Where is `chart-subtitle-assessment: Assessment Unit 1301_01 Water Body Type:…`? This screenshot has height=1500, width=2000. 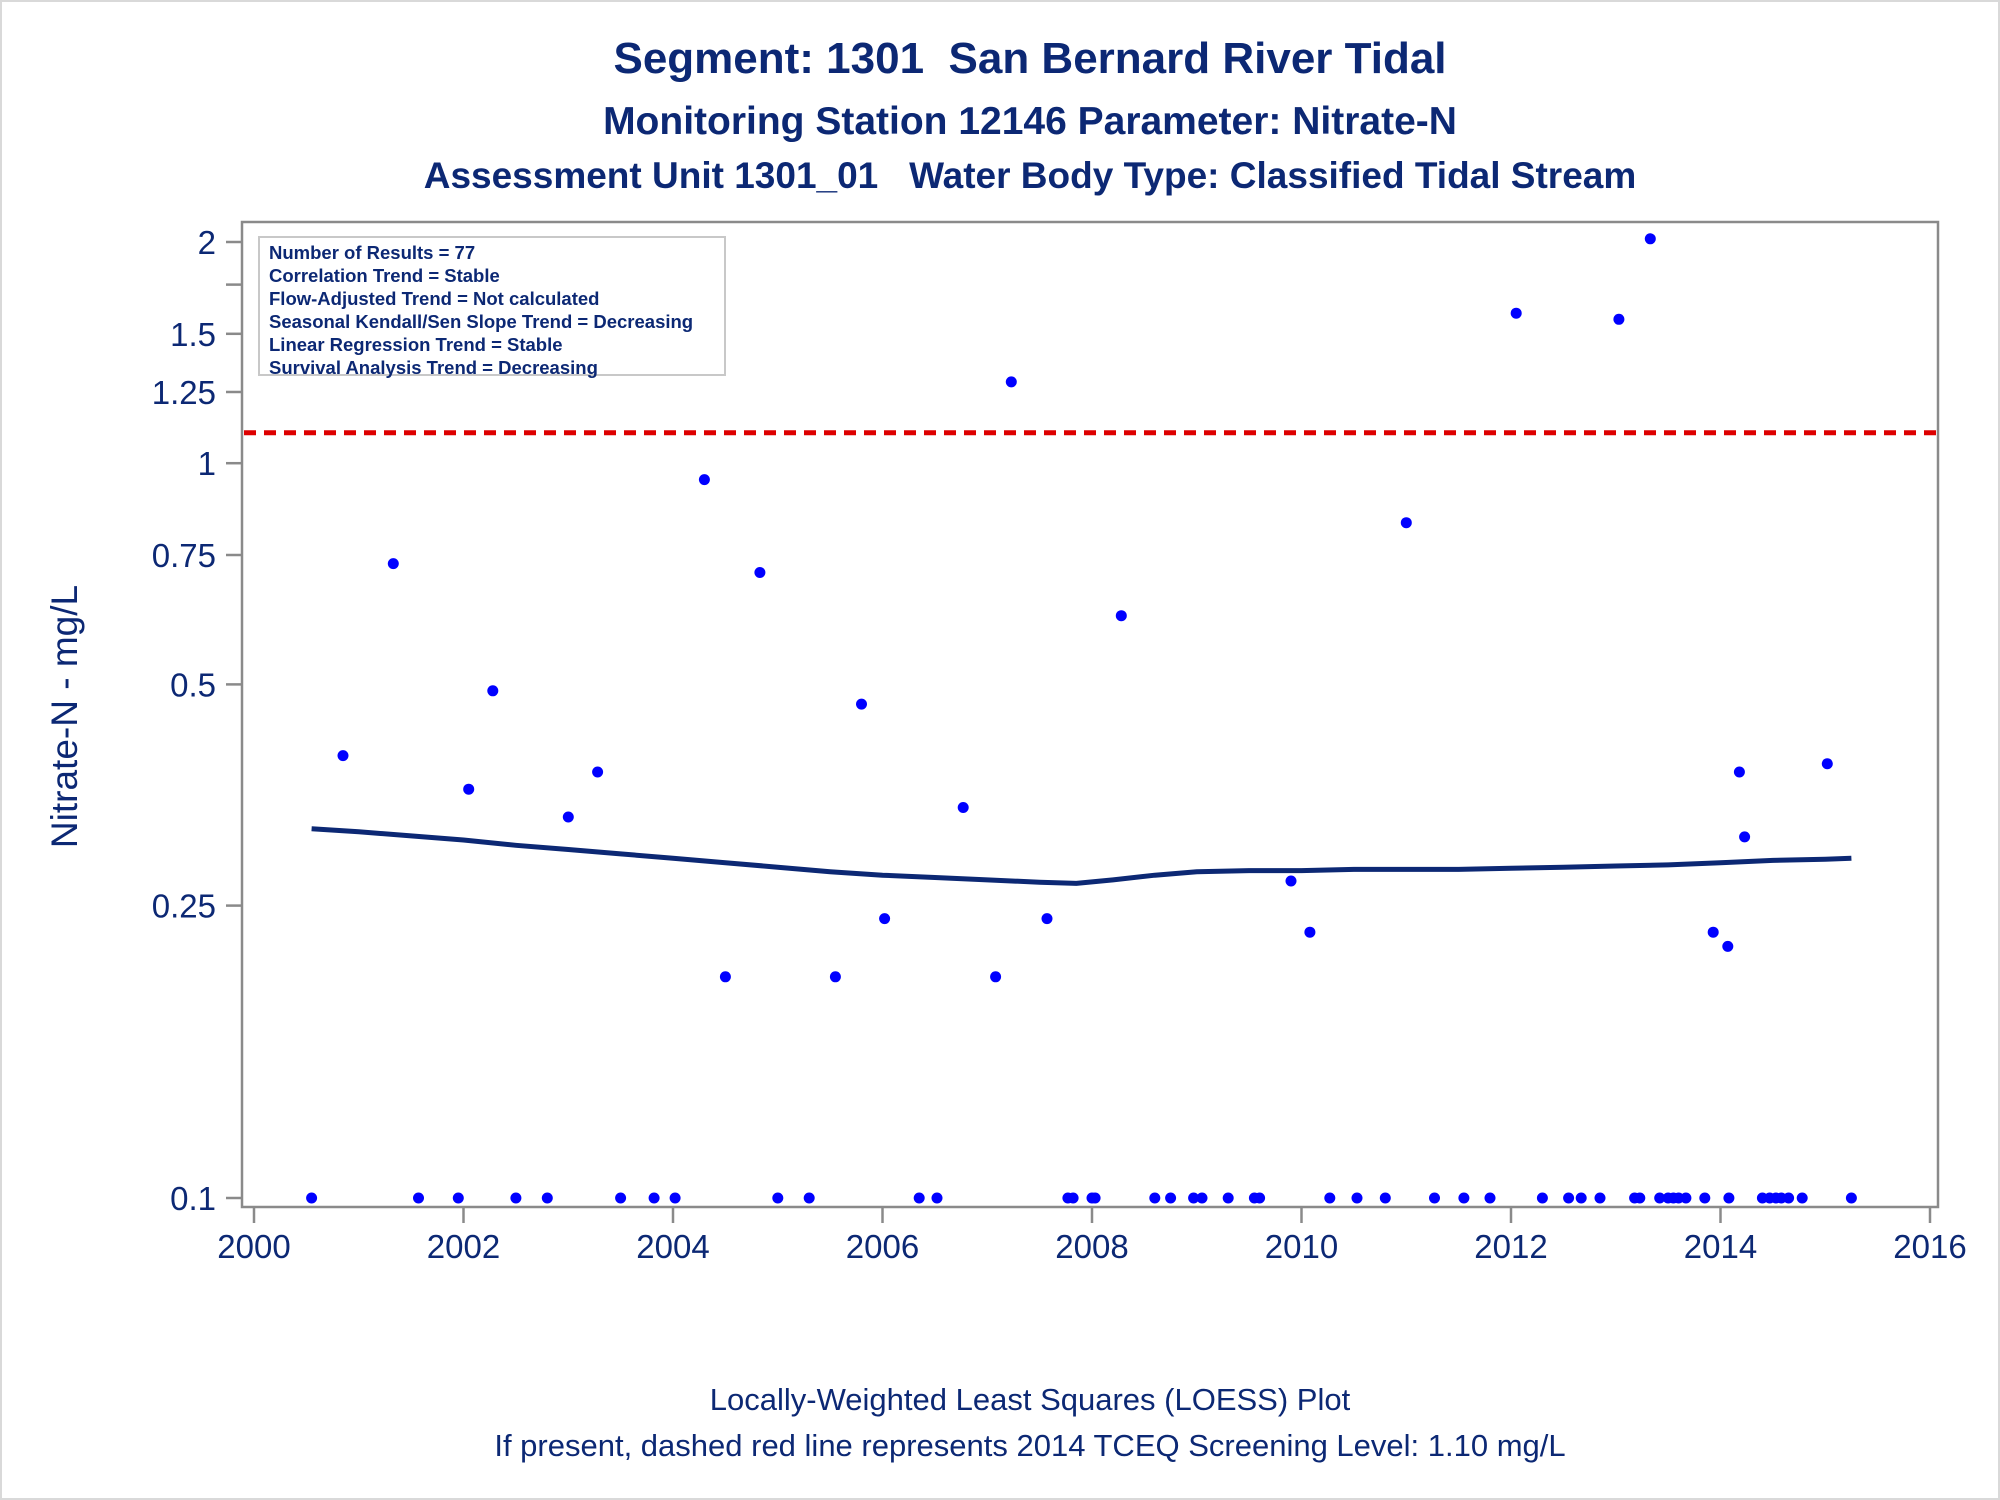 chart-subtitle-assessment: Assessment Unit 1301_01 Water Body Type:… is located at coordinates (1030, 175).